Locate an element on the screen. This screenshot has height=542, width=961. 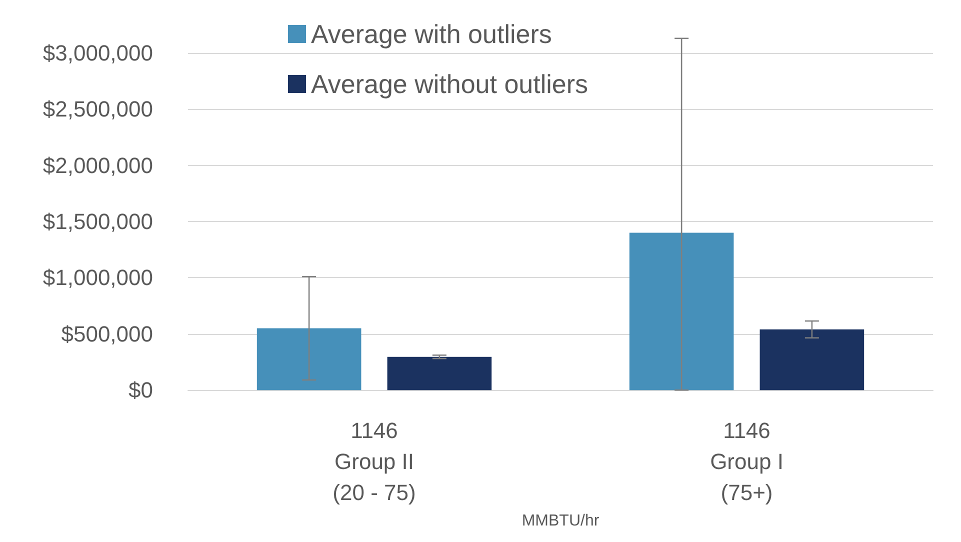
legend-label: Average with outliers is located at coordinates (431, 34).